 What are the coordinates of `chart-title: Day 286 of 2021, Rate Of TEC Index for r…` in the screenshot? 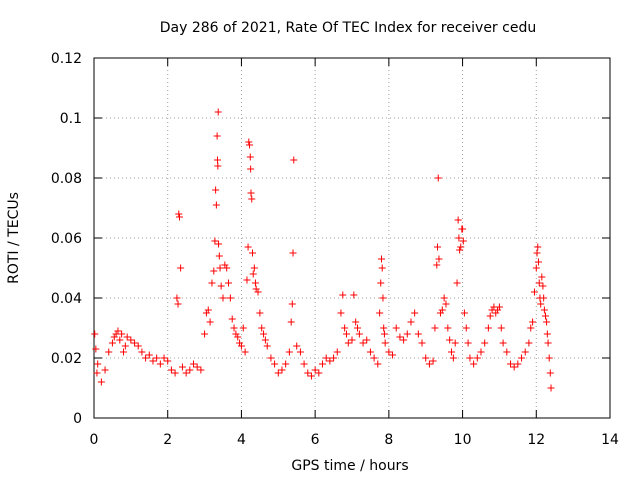 It's located at (348, 28).